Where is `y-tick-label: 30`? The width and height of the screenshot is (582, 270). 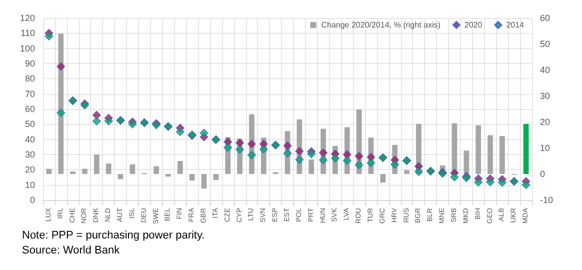
y-tick-label: 30 is located at coordinates (29, 155).